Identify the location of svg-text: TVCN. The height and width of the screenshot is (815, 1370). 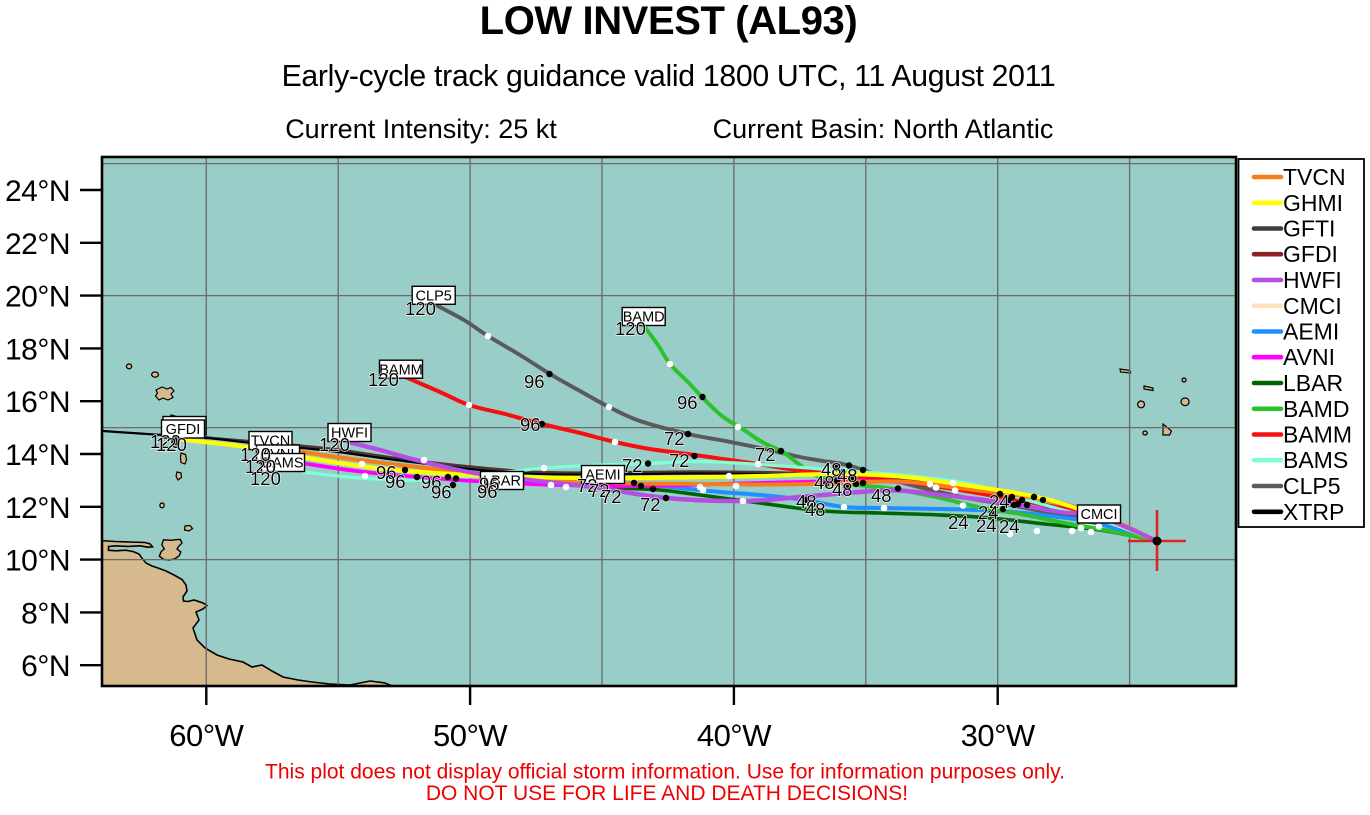
(1314, 177).